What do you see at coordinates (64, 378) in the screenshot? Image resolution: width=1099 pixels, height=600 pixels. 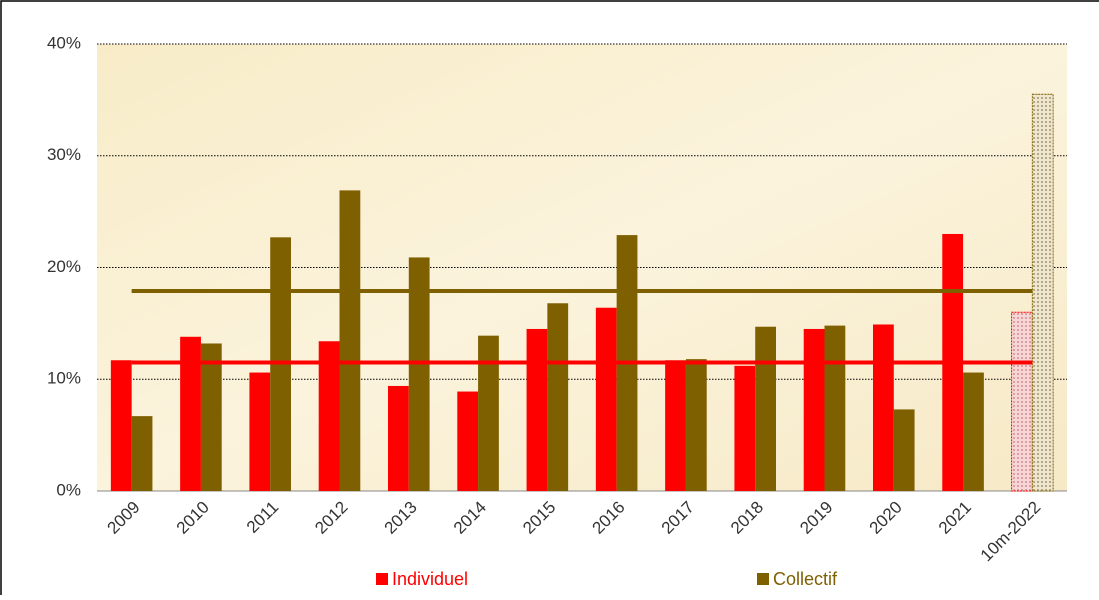 I see `y-tick-label: 10%` at bounding box center [64, 378].